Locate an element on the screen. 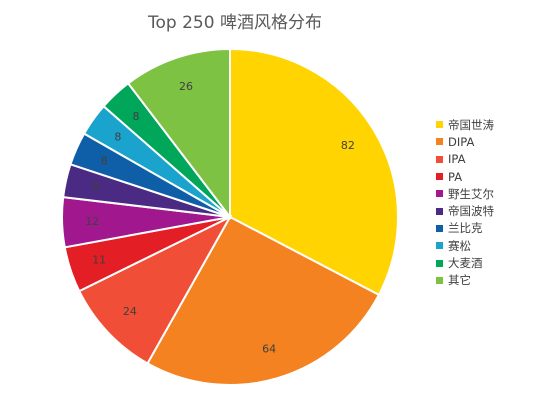 The height and width of the screenshot is (401, 535). data-label-2: 24 is located at coordinates (130, 311).